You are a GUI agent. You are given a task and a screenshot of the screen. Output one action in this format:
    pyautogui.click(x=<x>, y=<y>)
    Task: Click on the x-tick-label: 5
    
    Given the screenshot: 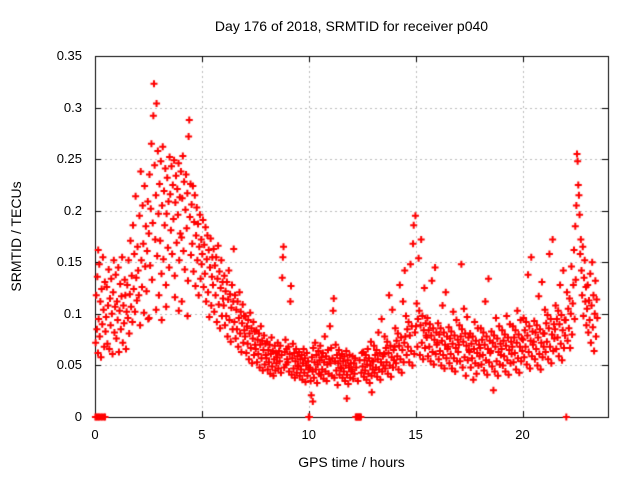 What is the action you would take?
    pyautogui.click(x=202, y=434)
    